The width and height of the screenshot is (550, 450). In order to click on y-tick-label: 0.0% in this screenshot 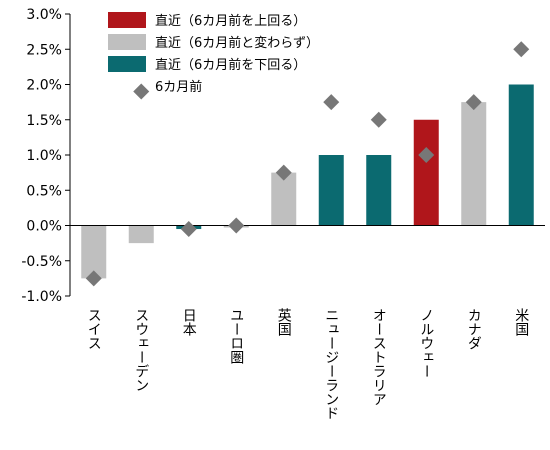, I will do `click(44, 227)`.